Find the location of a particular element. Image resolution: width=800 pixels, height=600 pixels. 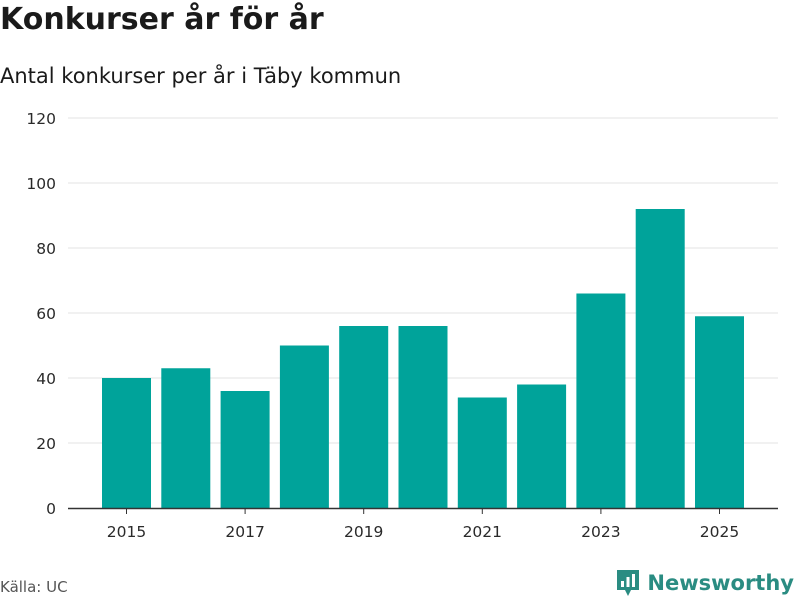

bar-2023 is located at coordinates (601, 400).